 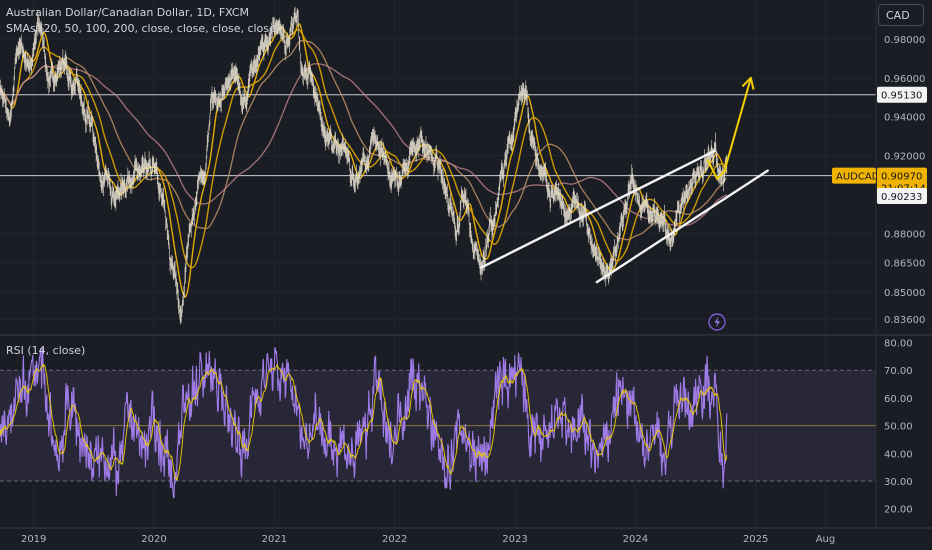 I want to click on currency-selector: CAD, so click(x=901, y=15).